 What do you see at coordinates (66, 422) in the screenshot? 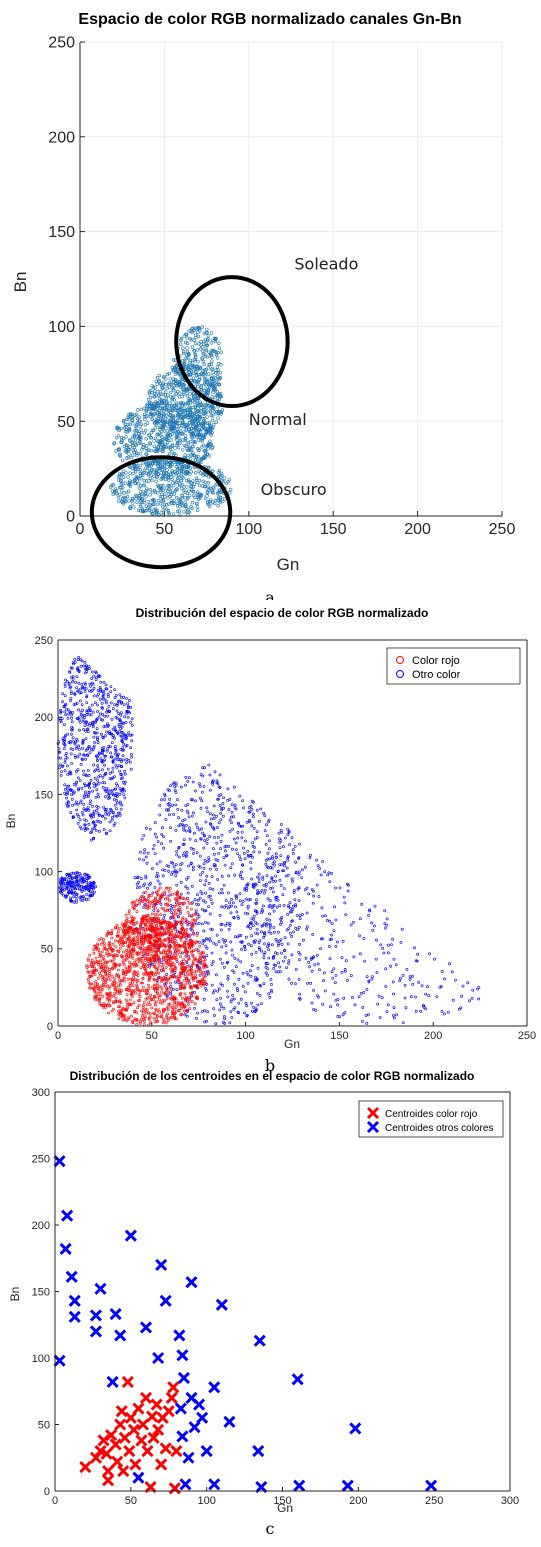
I see `y-tick-label: 50` at bounding box center [66, 422].